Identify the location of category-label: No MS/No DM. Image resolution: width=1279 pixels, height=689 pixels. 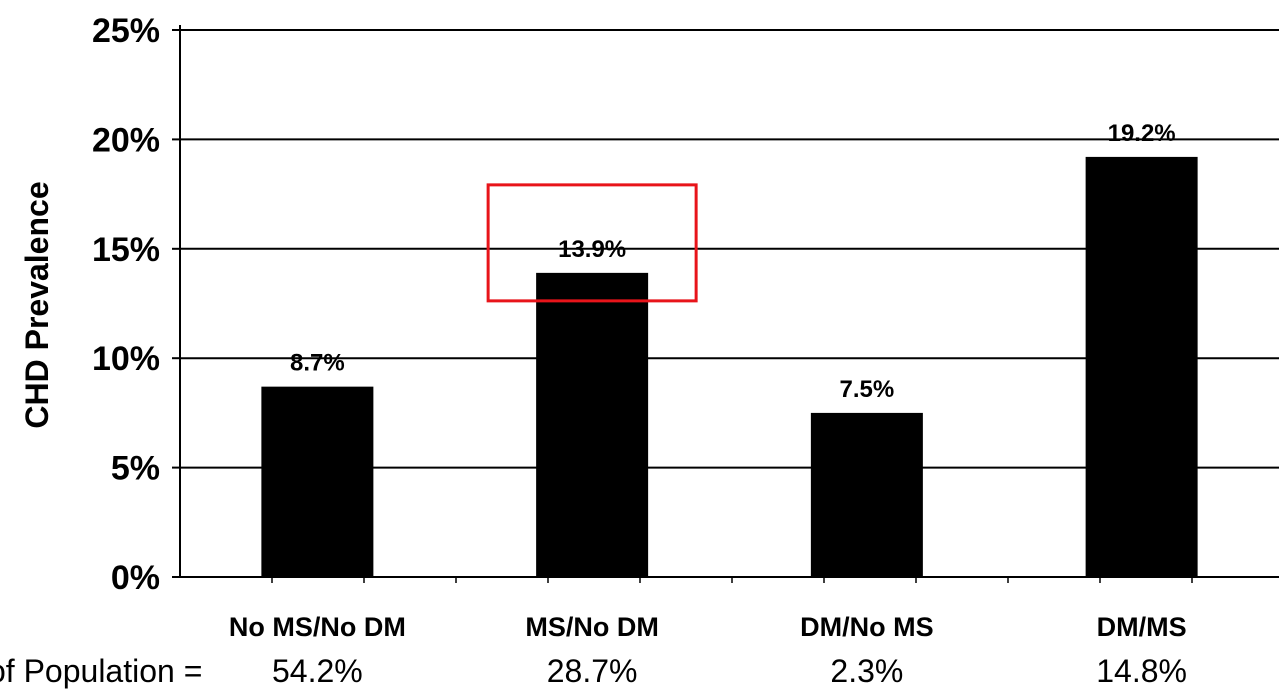
(317, 627).